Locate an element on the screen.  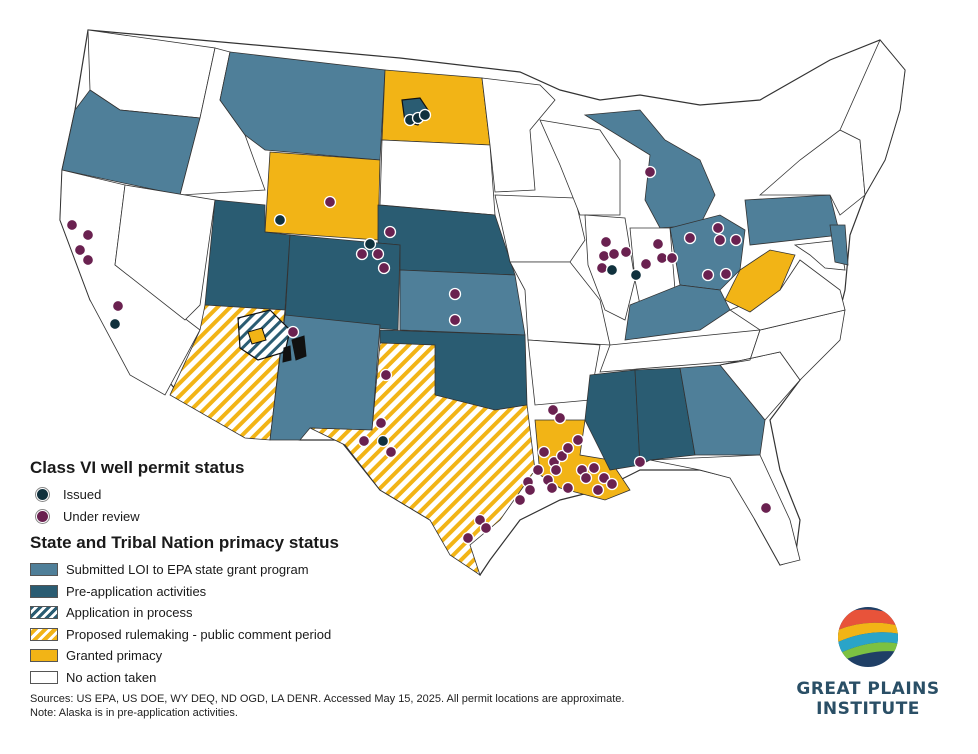
state-new-jersey is located at coordinates (839, 245).